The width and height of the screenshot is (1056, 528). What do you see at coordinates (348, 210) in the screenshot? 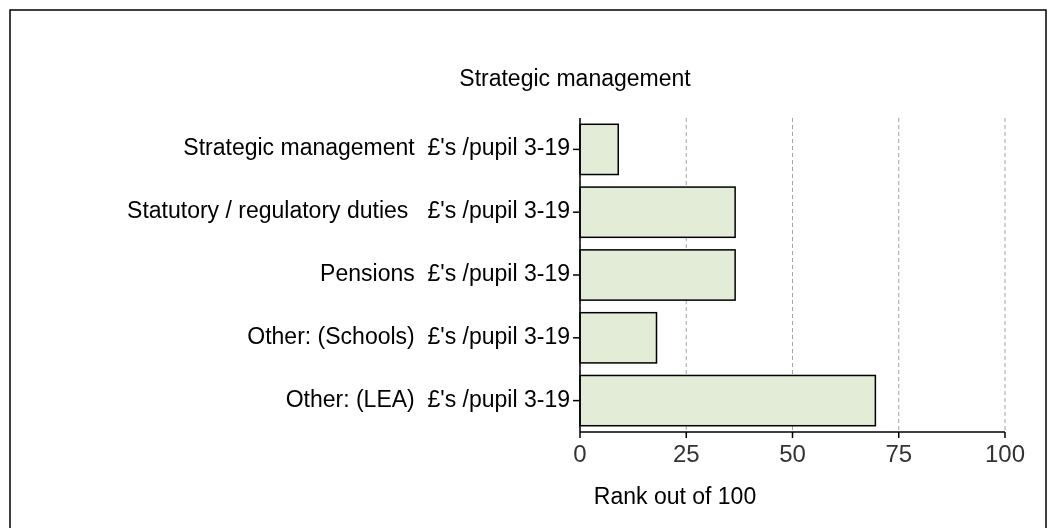
I see `y-tick-label: Statutory / regulatory duties £'s /pupil 3-19` at bounding box center [348, 210].